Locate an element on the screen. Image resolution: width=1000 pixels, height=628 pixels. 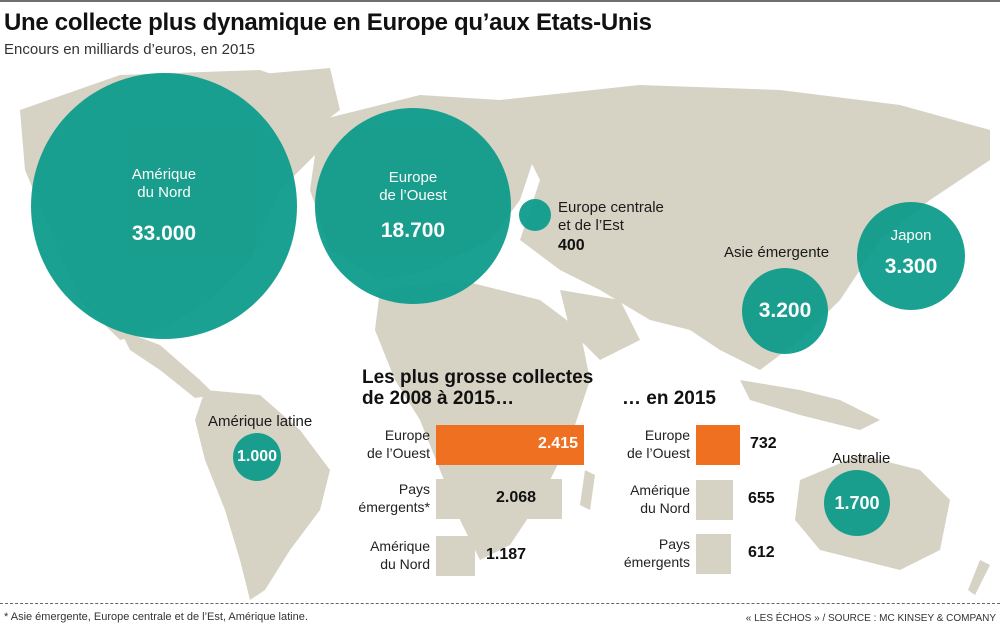
bubble-asie-emergente: 3.200 is located at coordinates (785, 311).